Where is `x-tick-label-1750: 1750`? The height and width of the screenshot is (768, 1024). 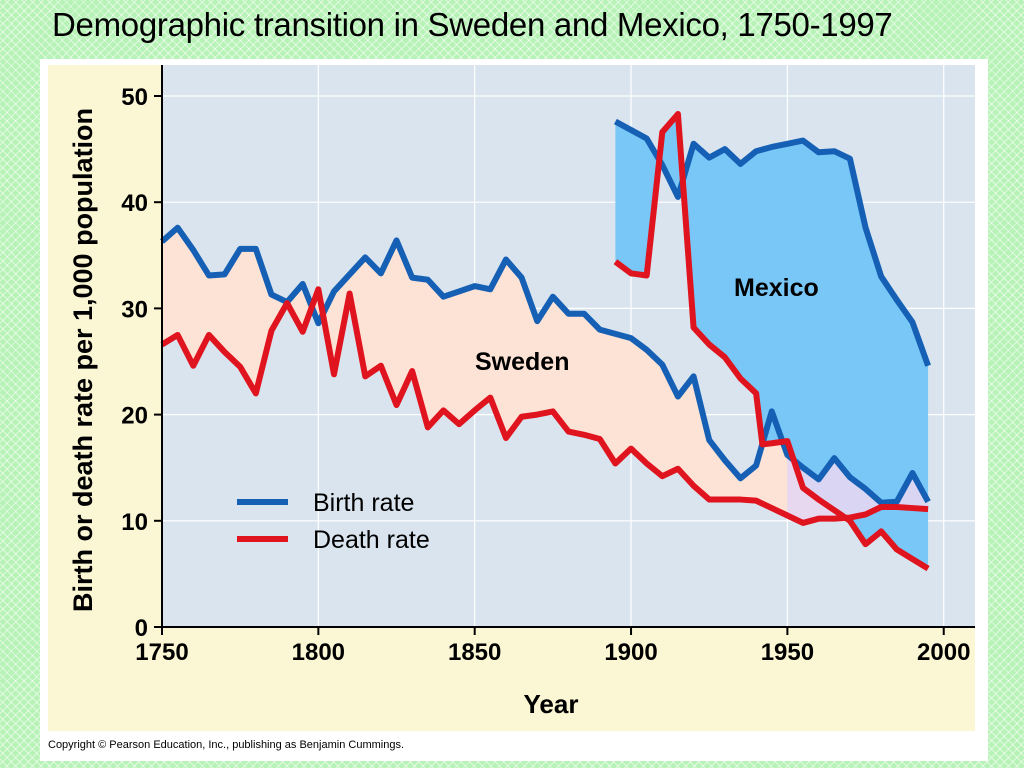
x-tick-label-1750: 1750 is located at coordinates (161, 652).